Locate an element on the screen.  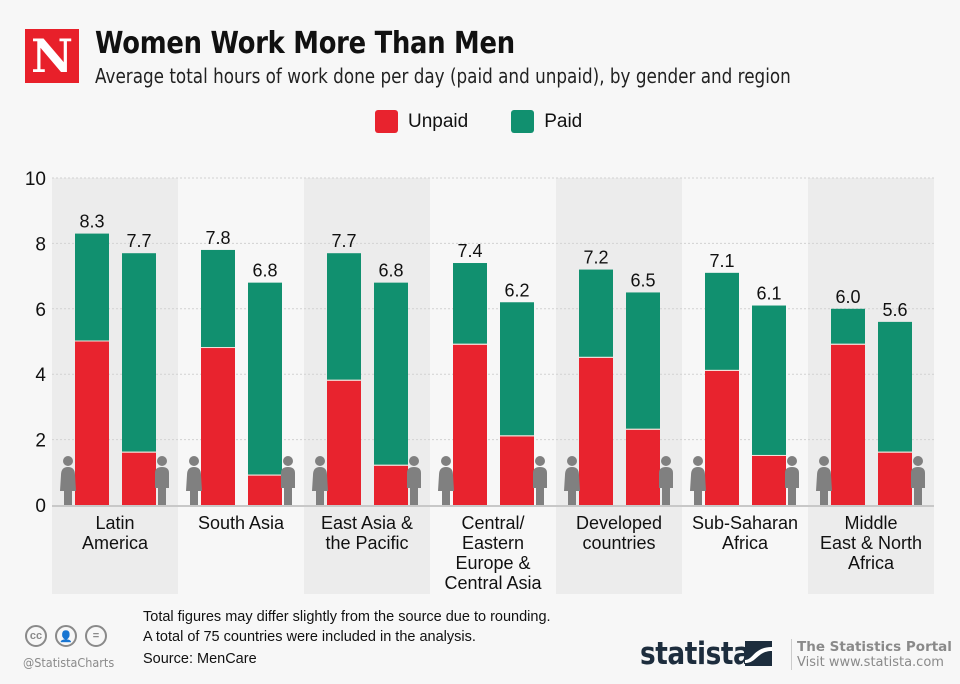
category-label: Eastern is located at coordinates (493, 543).